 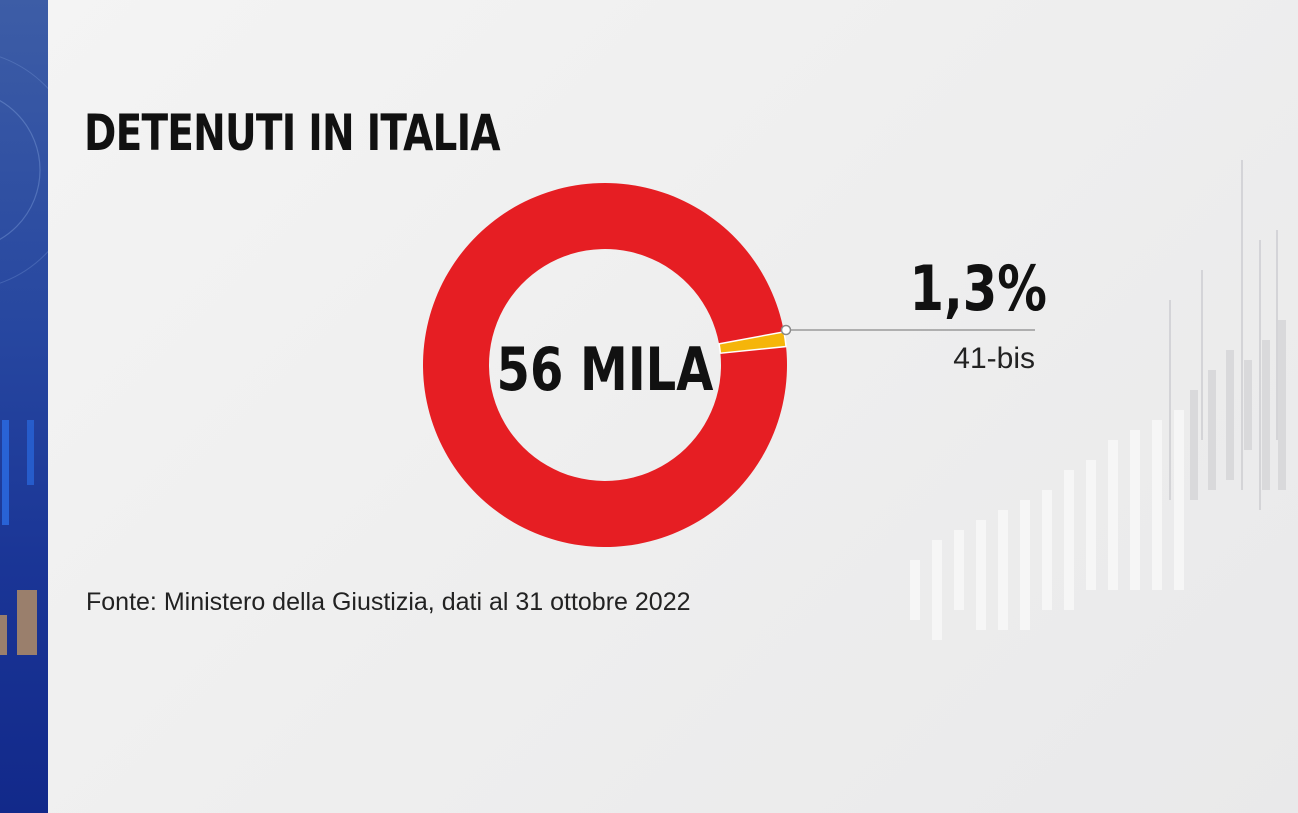 I want to click on donut-slice-main, so click(x=605, y=365).